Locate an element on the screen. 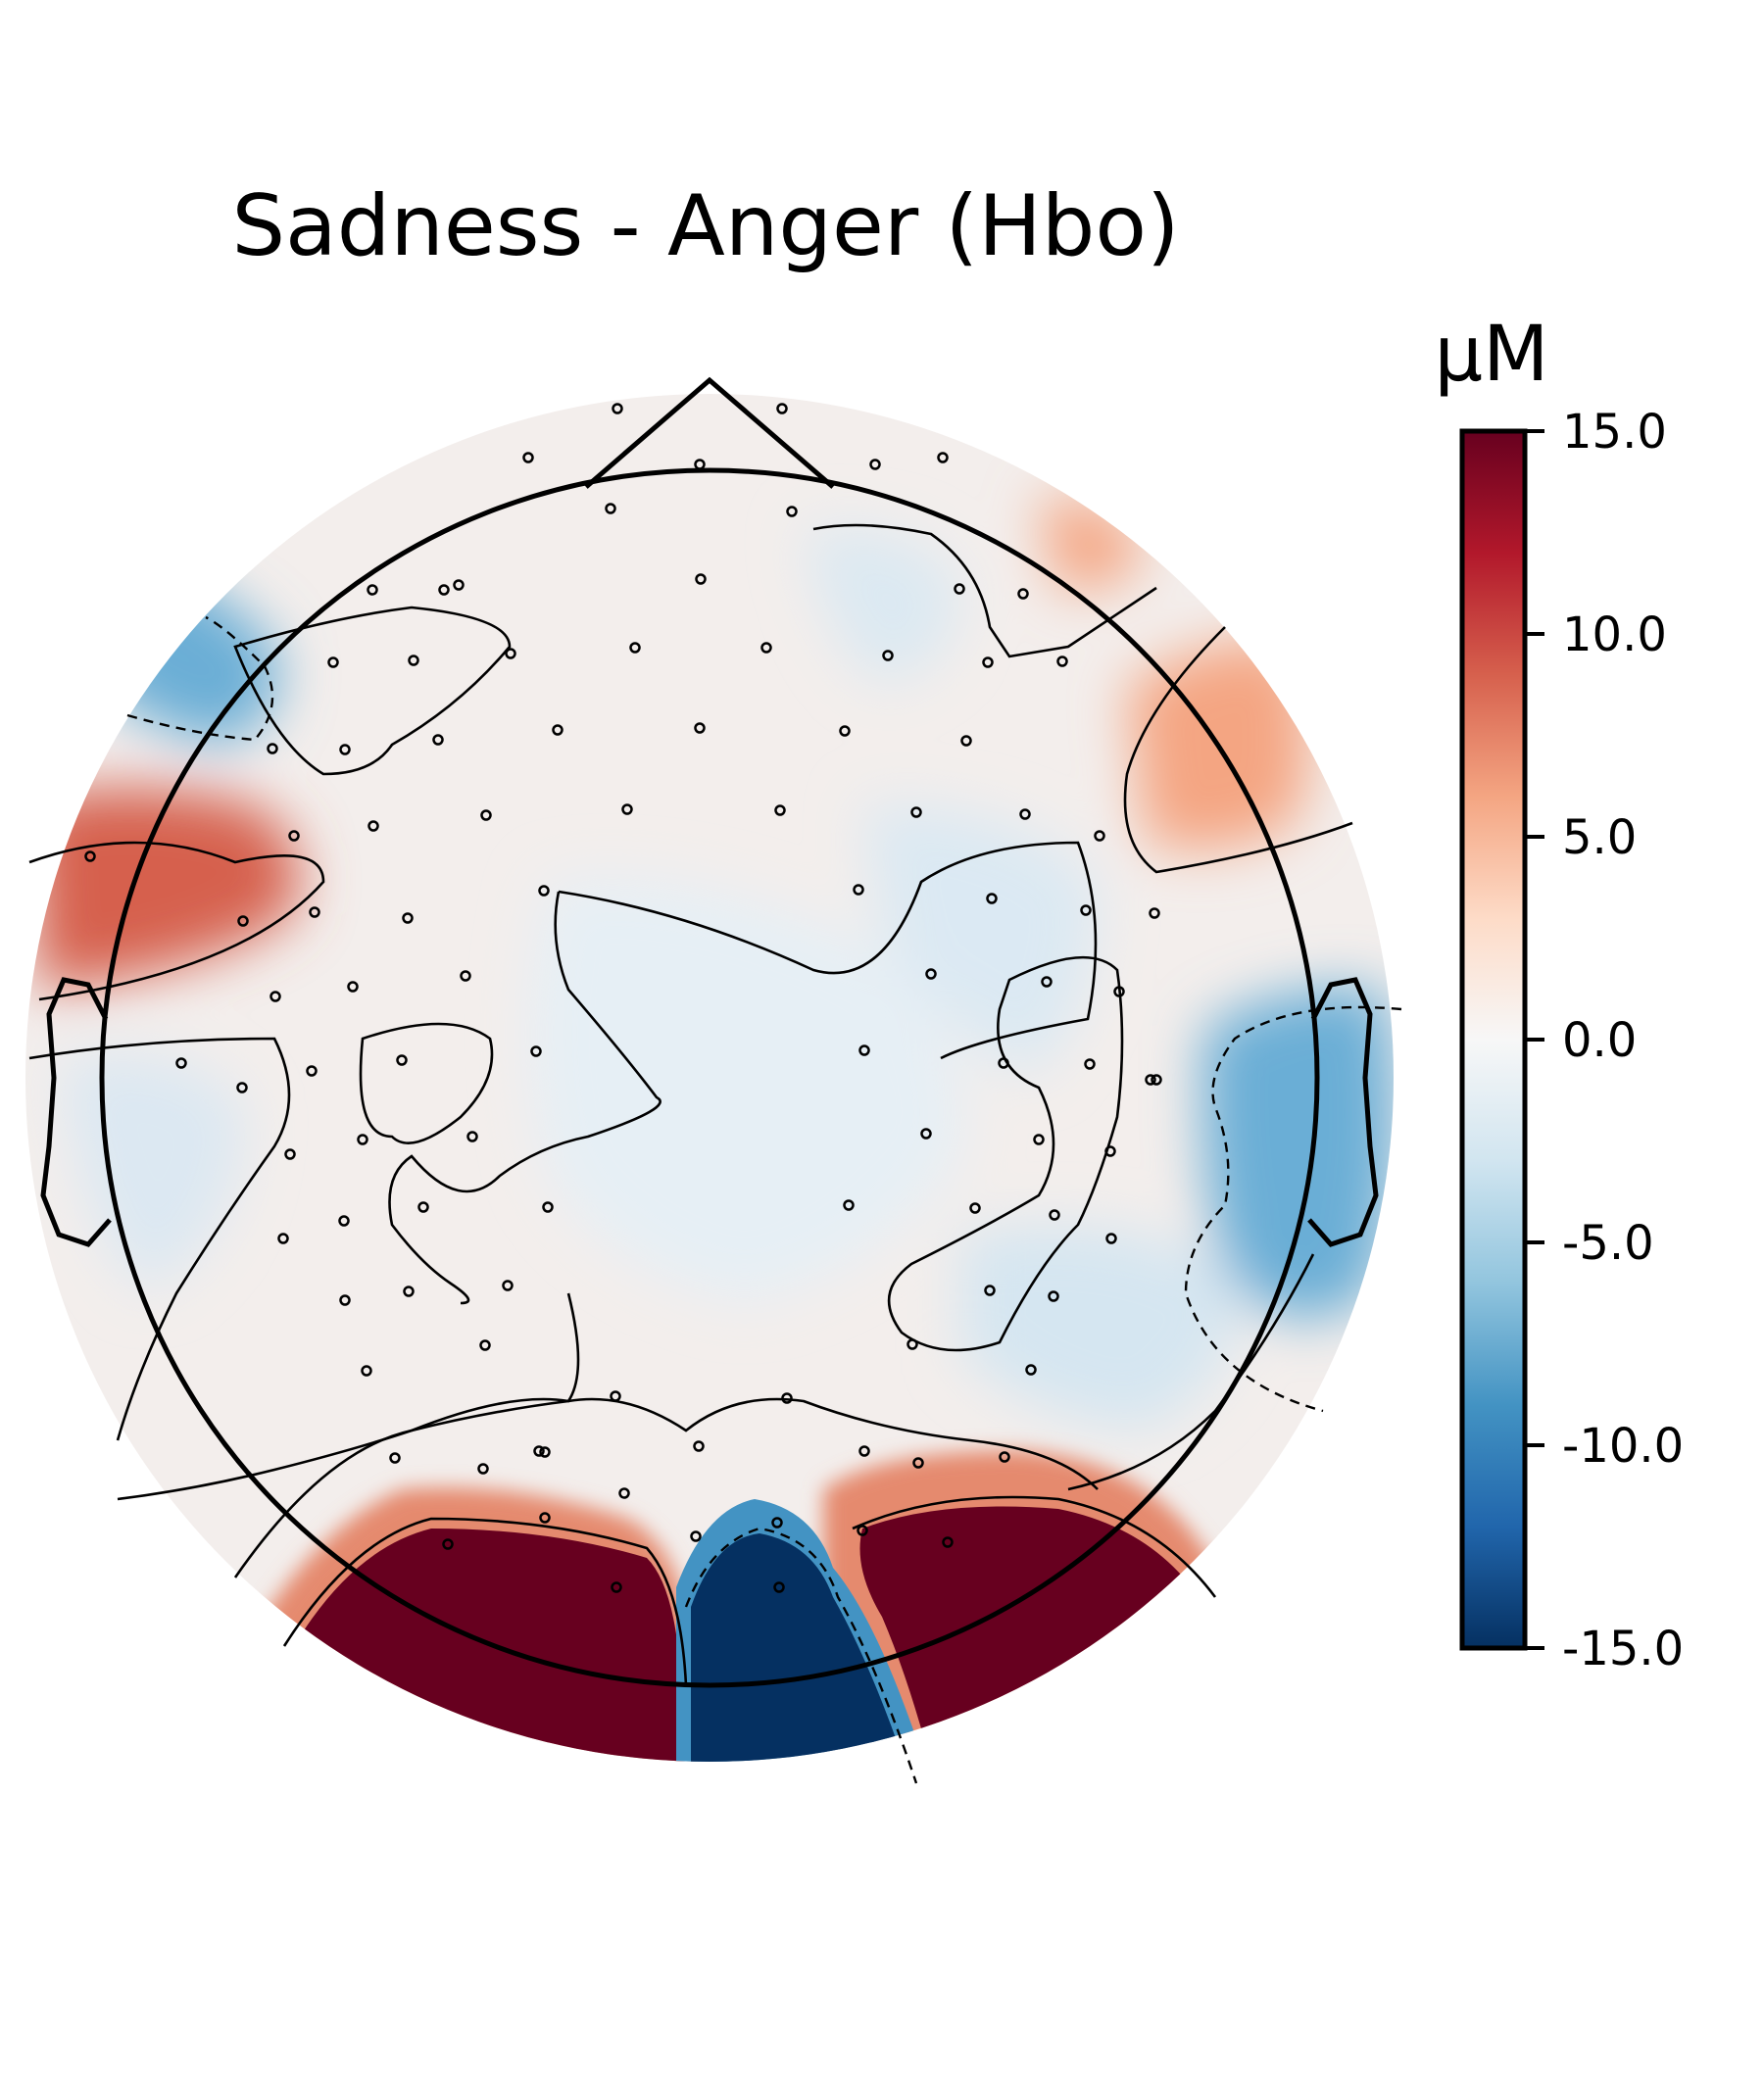 Image resolution: width=1764 pixels, height=2087 pixels. colorbar: µM 15.0 10.0 5.0 0.0 -5.0 -10.0 -15.0 is located at coordinates (1560, 993).